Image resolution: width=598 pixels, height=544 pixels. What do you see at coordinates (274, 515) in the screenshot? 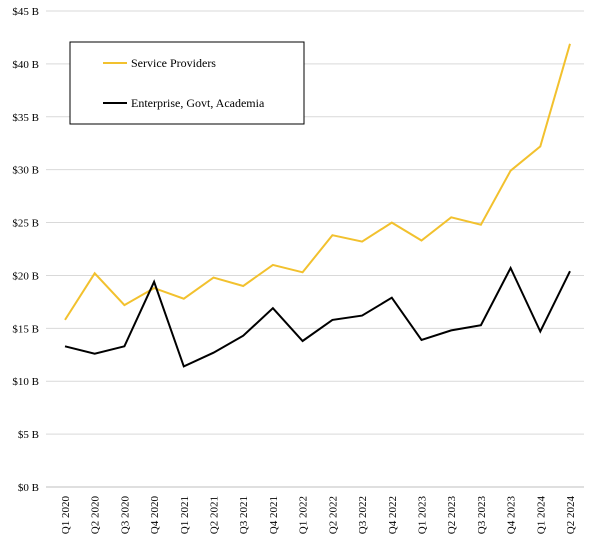
I see `x-tick-label: Q4 2021` at bounding box center [274, 515].